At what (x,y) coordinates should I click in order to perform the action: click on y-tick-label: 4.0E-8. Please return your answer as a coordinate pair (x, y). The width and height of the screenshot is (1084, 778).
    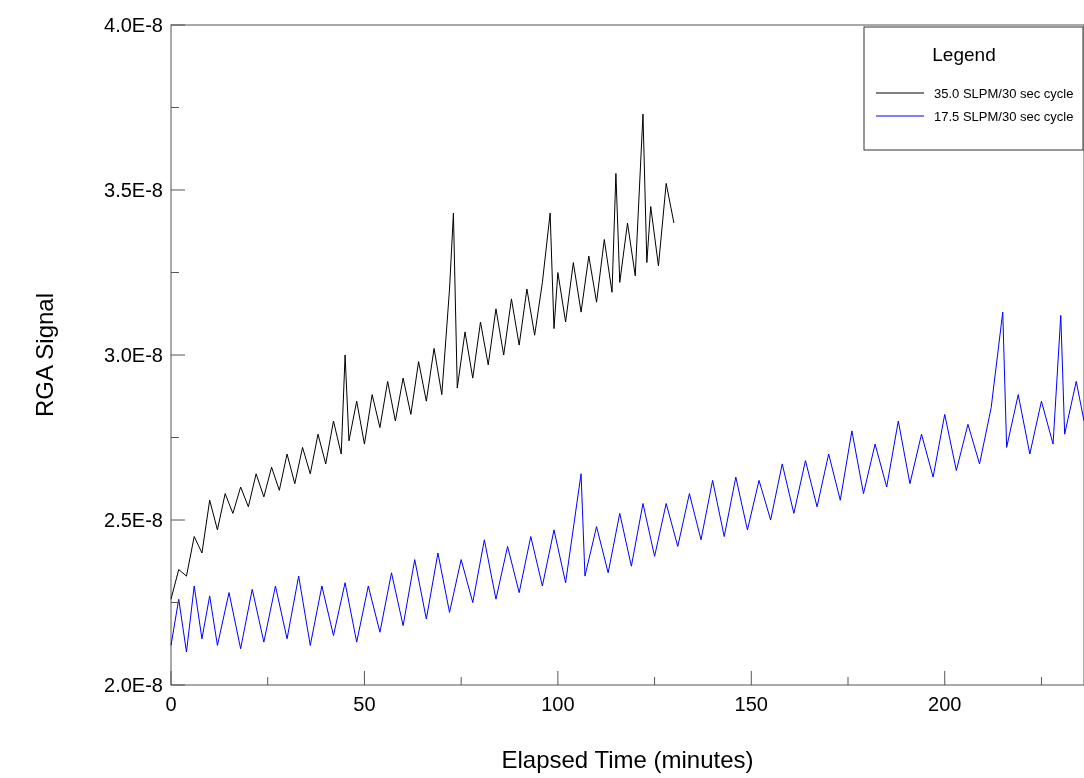
    Looking at the image, I should click on (133, 25).